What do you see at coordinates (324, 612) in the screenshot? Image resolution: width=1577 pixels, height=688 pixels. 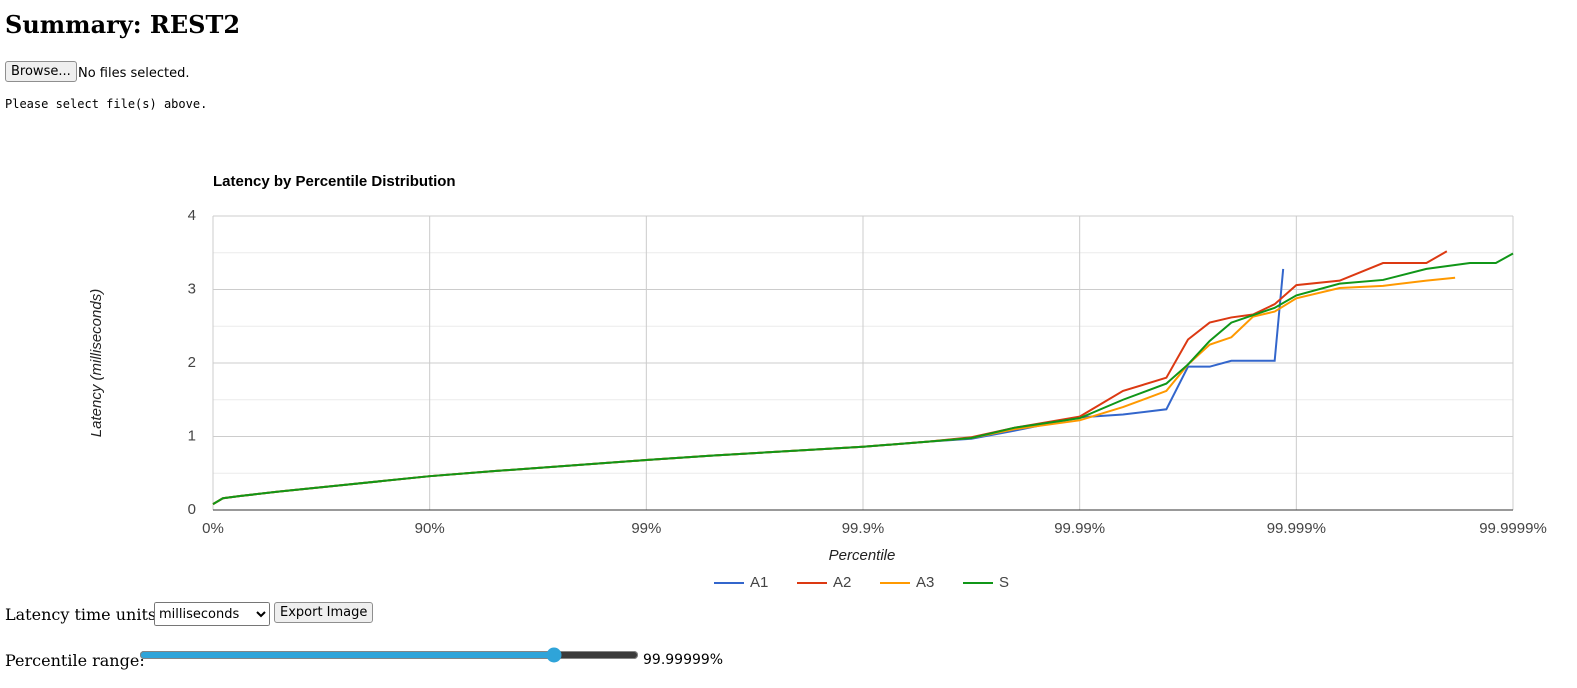 I see `export-button: Export Image` at bounding box center [324, 612].